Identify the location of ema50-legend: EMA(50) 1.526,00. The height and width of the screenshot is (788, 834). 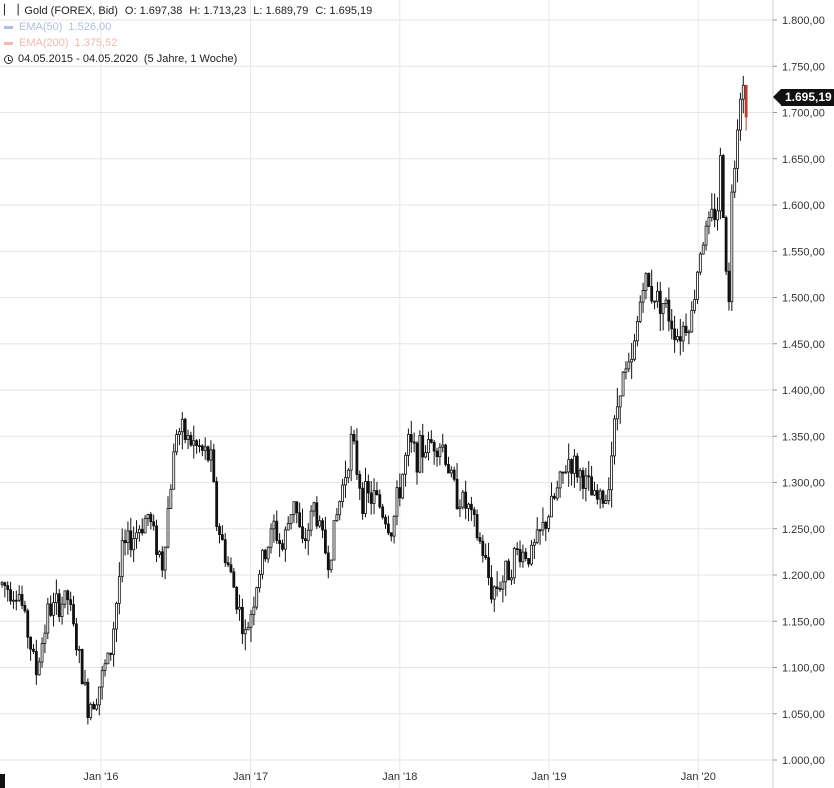
(191, 27).